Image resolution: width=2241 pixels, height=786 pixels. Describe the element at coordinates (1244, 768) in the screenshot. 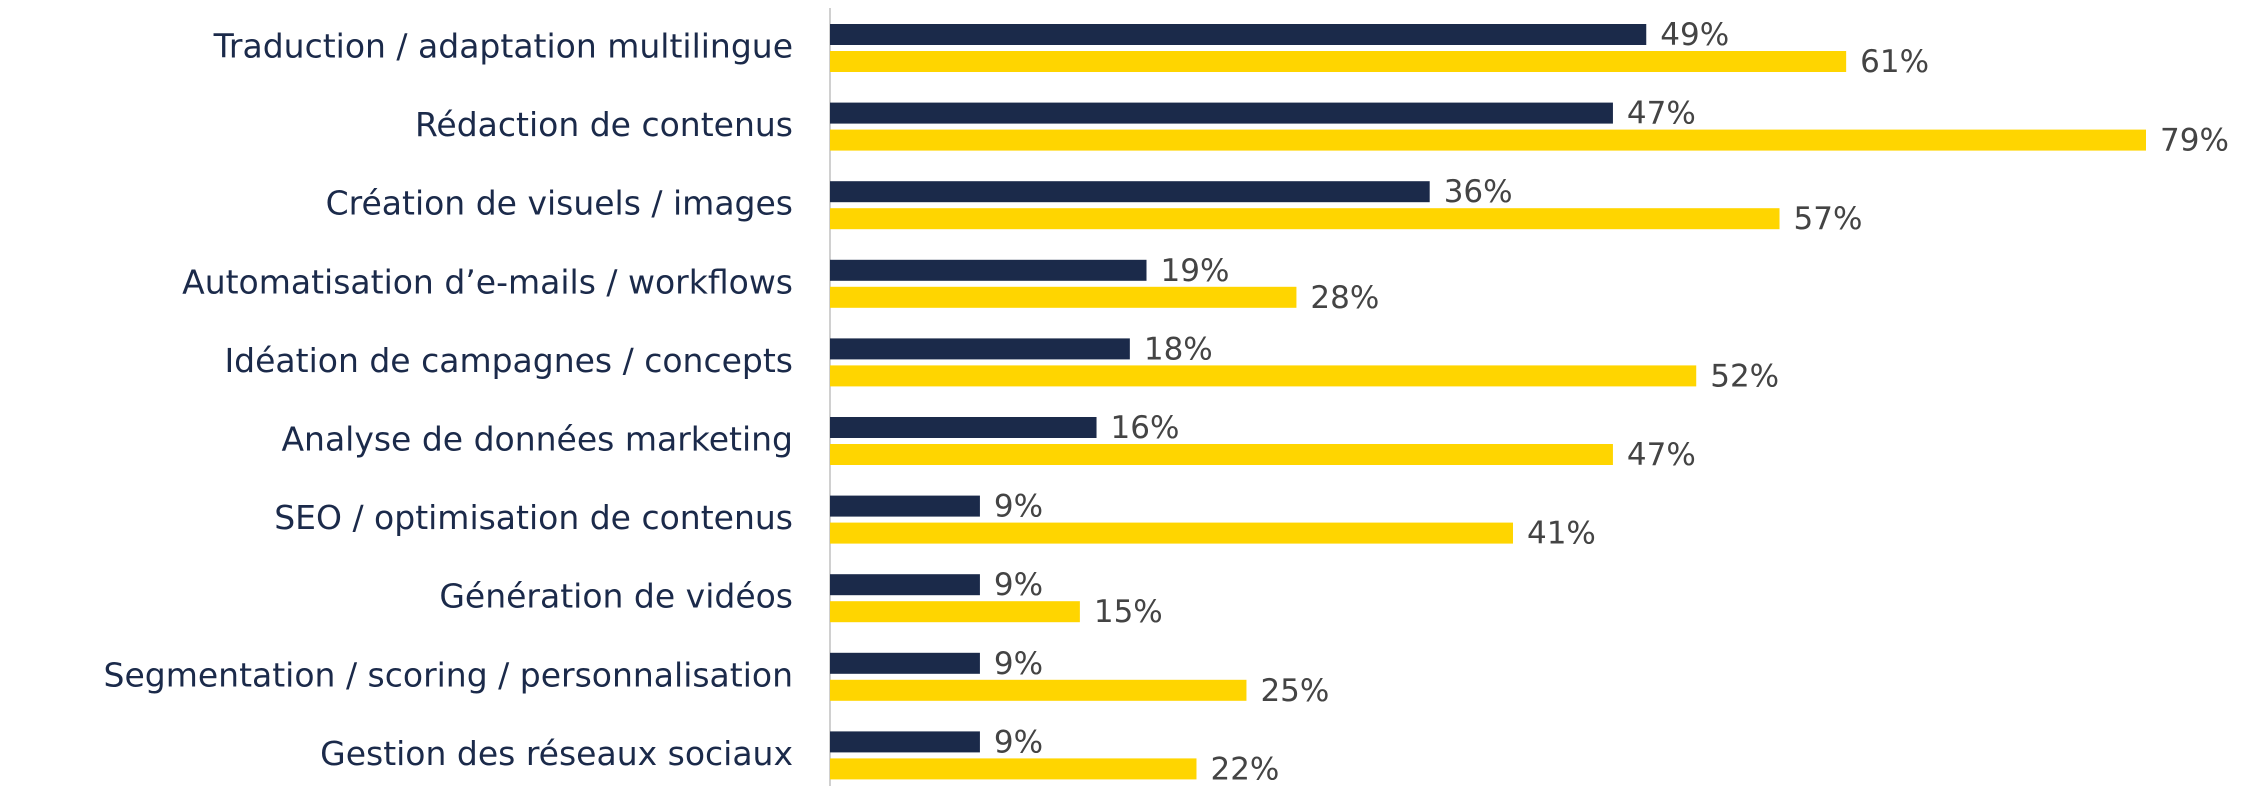

I see `value-label: 22%` at that location.